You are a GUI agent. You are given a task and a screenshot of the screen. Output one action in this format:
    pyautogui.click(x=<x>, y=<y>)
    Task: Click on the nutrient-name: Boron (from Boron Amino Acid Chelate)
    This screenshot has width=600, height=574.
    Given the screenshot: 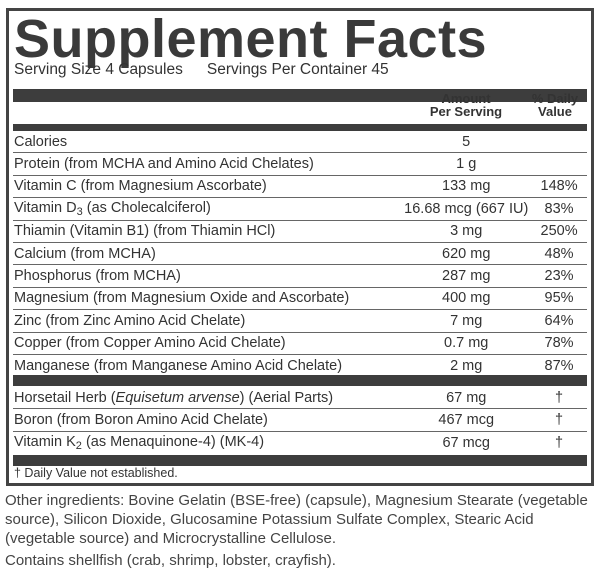 What is the action you would take?
    pyautogui.click(x=207, y=420)
    